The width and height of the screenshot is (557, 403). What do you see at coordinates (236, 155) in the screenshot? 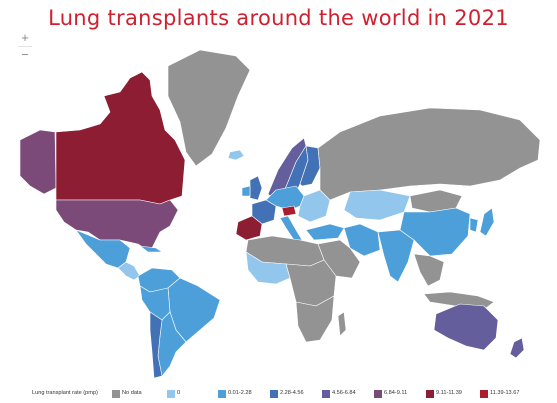
I see `region-iceland` at bounding box center [236, 155].